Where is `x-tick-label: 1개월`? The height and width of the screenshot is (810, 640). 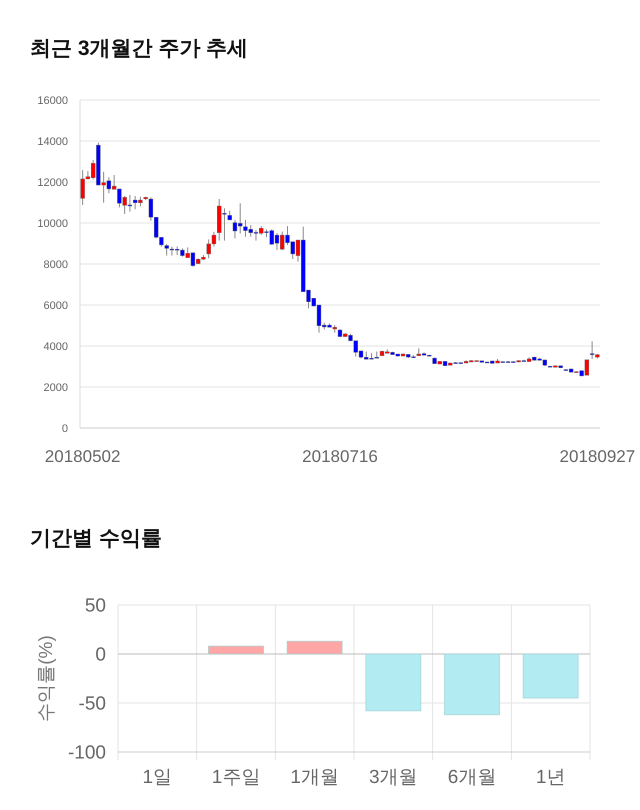 x-tick-label: 1개월 is located at coordinates (314, 777).